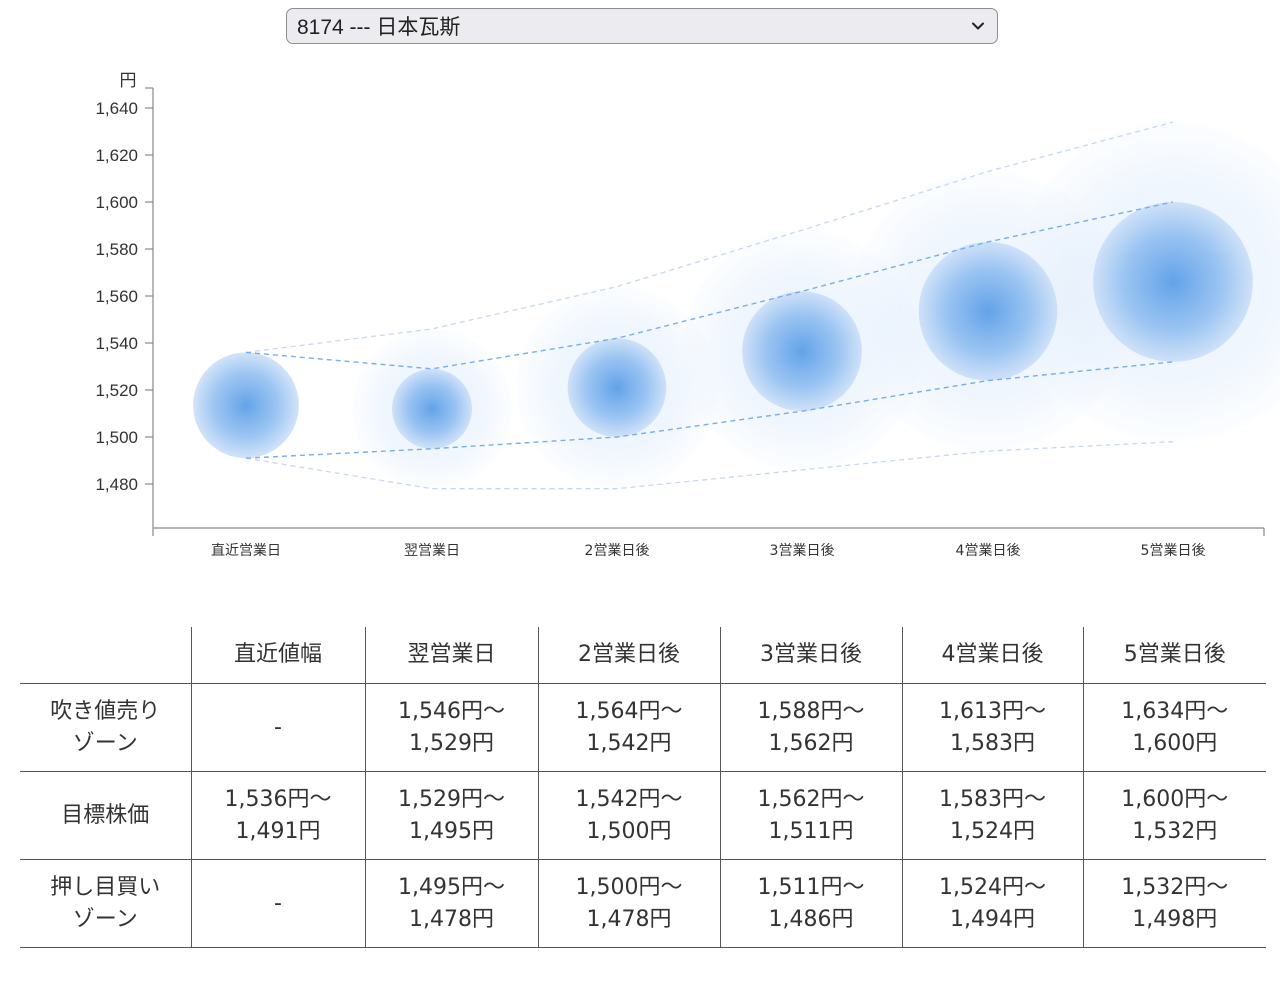 The image size is (1280, 1002). I want to click on y-tick-label: 1,620, so click(116, 155).